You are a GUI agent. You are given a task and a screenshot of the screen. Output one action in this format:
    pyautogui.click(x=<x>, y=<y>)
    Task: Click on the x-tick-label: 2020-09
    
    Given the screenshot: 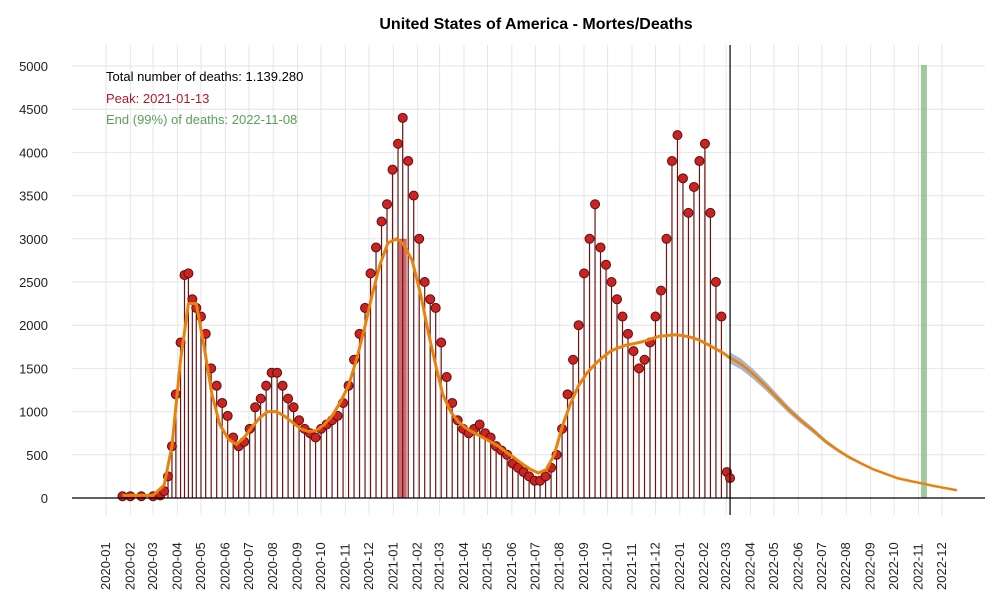 What is the action you would take?
    pyautogui.click(x=297, y=566)
    